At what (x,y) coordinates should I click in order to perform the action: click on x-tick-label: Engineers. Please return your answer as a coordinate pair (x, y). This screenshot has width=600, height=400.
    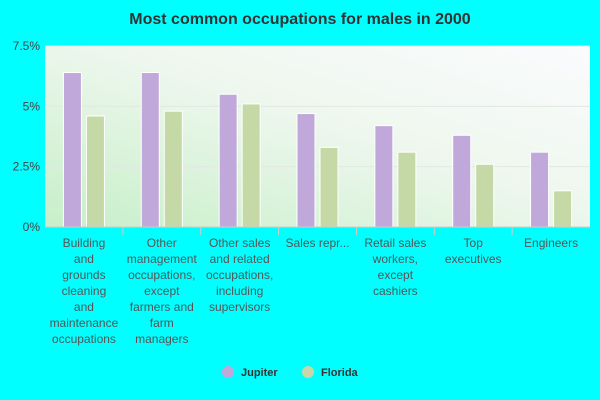
    Looking at the image, I should click on (551, 243).